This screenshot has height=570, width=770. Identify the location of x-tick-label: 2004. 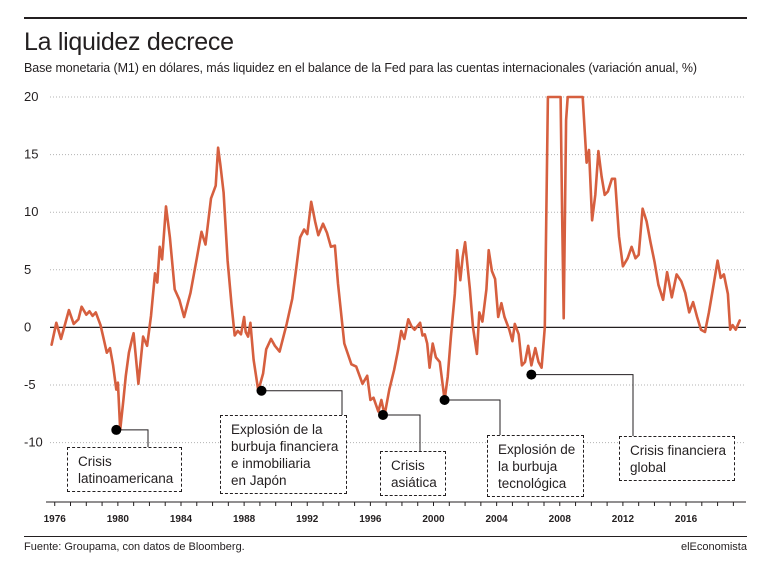
(497, 519).